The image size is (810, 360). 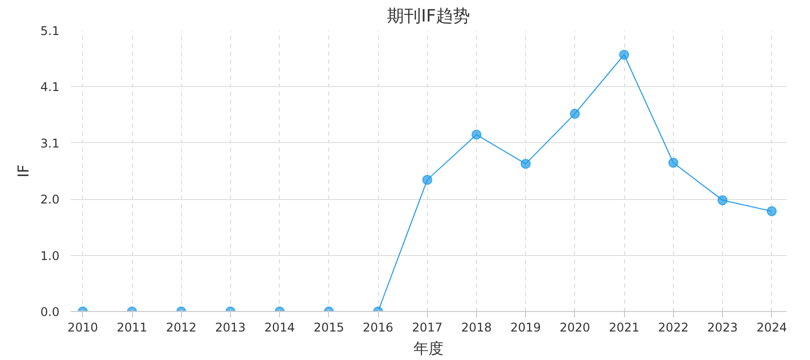 What do you see at coordinates (181, 327) in the screenshot?
I see `x-tick-label: 2012` at bounding box center [181, 327].